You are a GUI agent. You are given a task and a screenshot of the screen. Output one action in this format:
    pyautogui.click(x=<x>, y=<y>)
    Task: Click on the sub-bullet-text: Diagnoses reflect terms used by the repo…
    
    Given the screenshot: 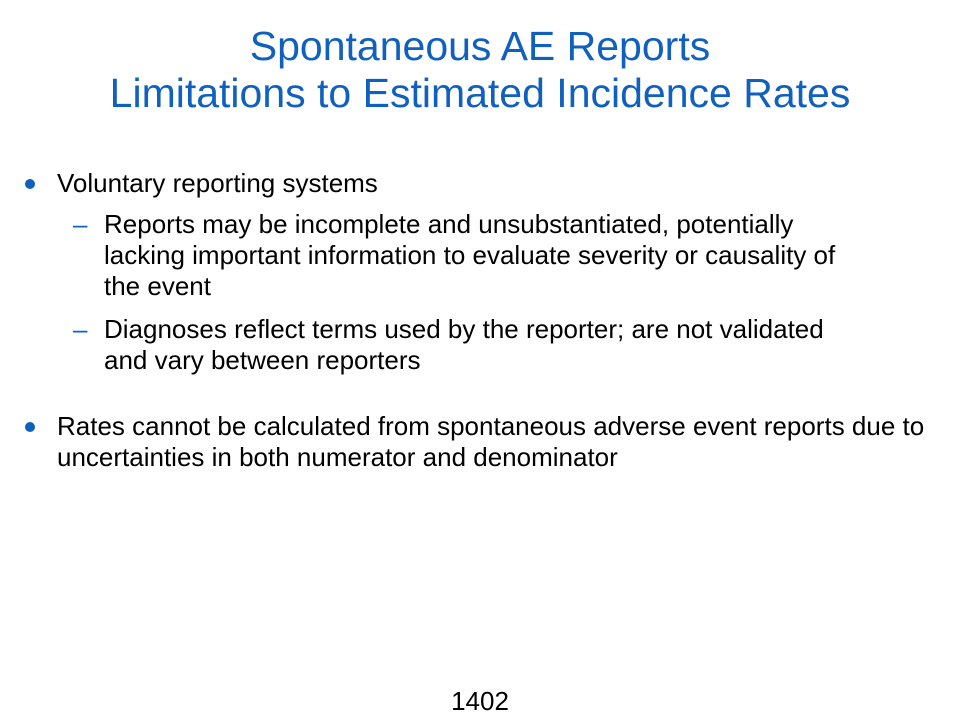 What is the action you would take?
    pyautogui.click(x=464, y=344)
    